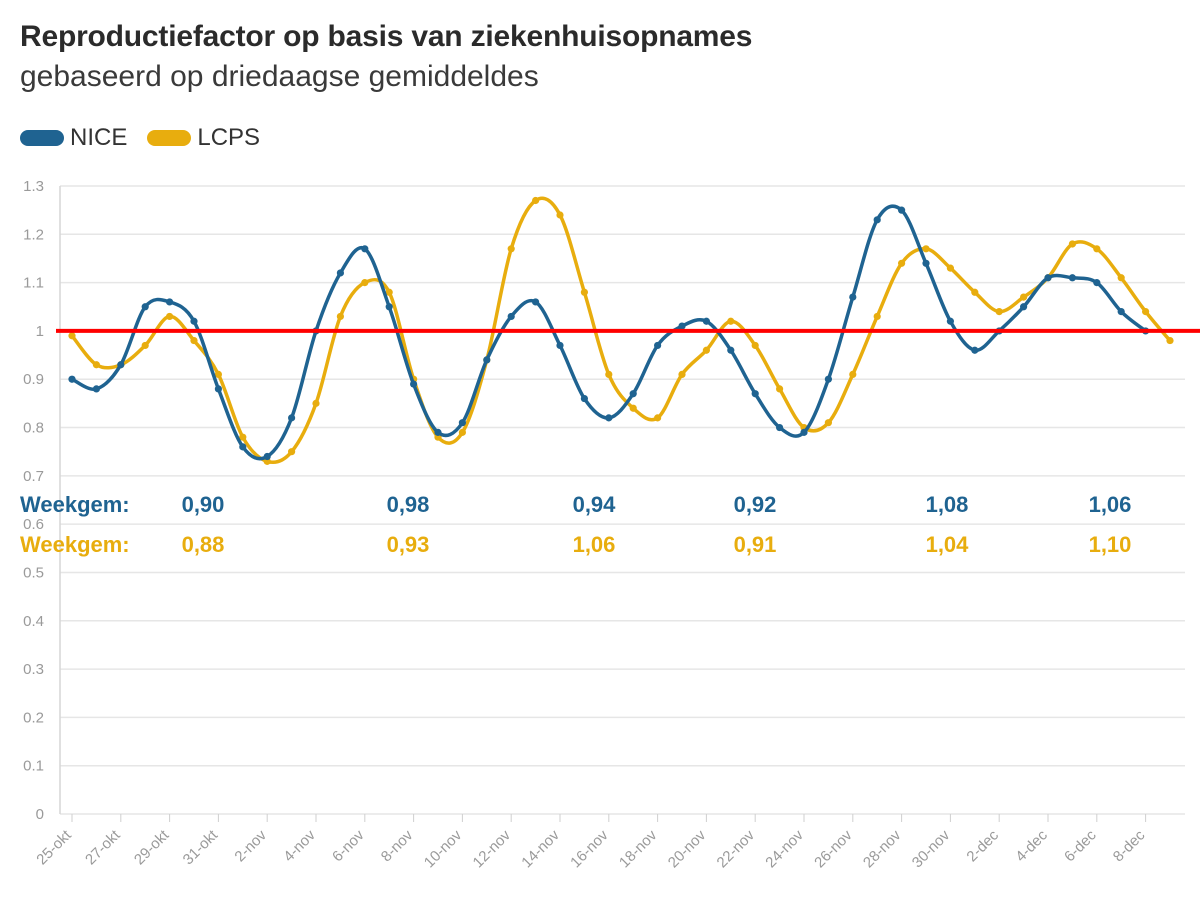 The image size is (1200, 900). I want to click on x-tick-label: 12-nov, so click(492, 848).